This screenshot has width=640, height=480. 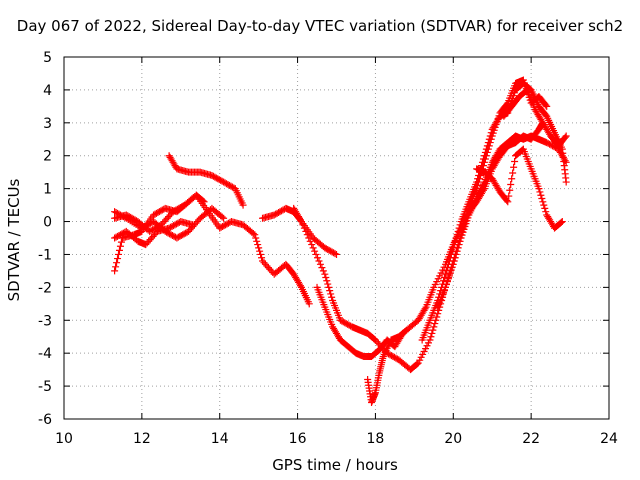 I want to click on y-tick-label: 2, so click(x=47, y=157).